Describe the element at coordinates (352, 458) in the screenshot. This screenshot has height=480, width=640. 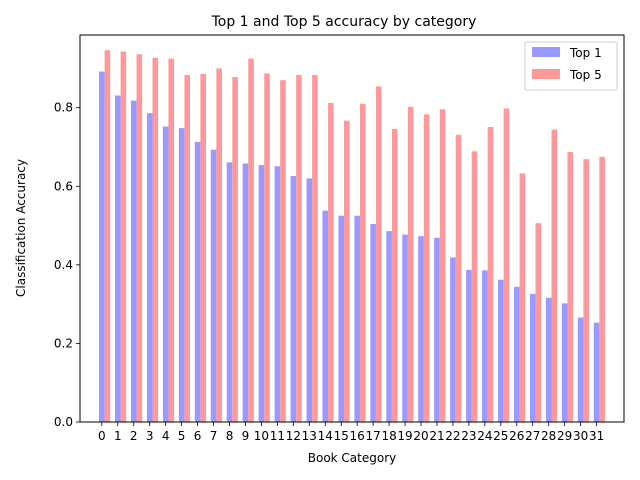
I see `x-axis-label: Book Category` at that location.